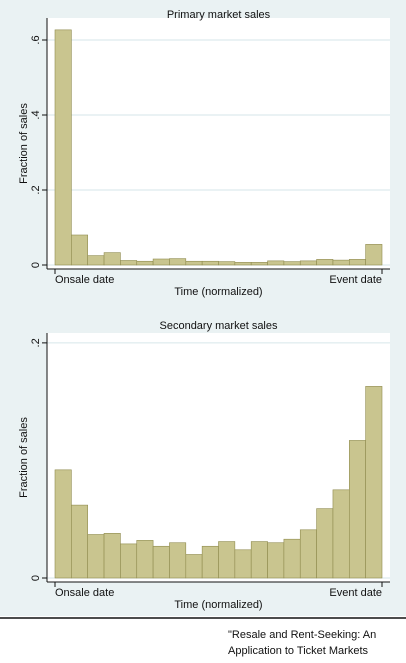  Describe the element at coordinates (302, 635) in the screenshot. I see `caption: "Resale and Rent-Seeking: An` at that location.